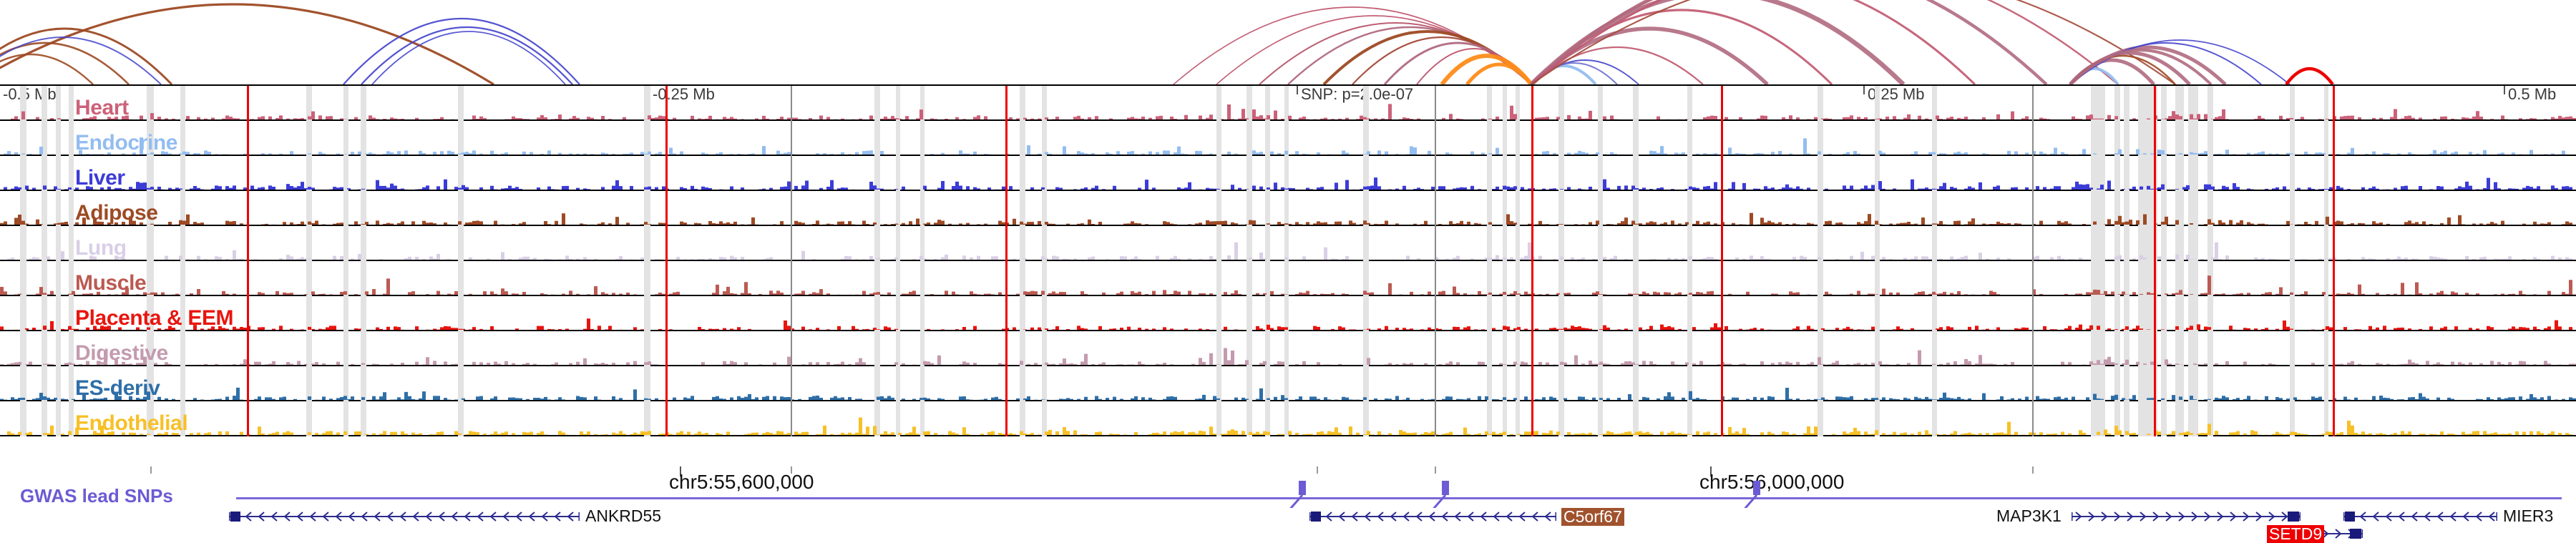 The width and height of the screenshot is (2576, 543). I want to click on track-label-es-deriv: ES-deriv, so click(117, 388).